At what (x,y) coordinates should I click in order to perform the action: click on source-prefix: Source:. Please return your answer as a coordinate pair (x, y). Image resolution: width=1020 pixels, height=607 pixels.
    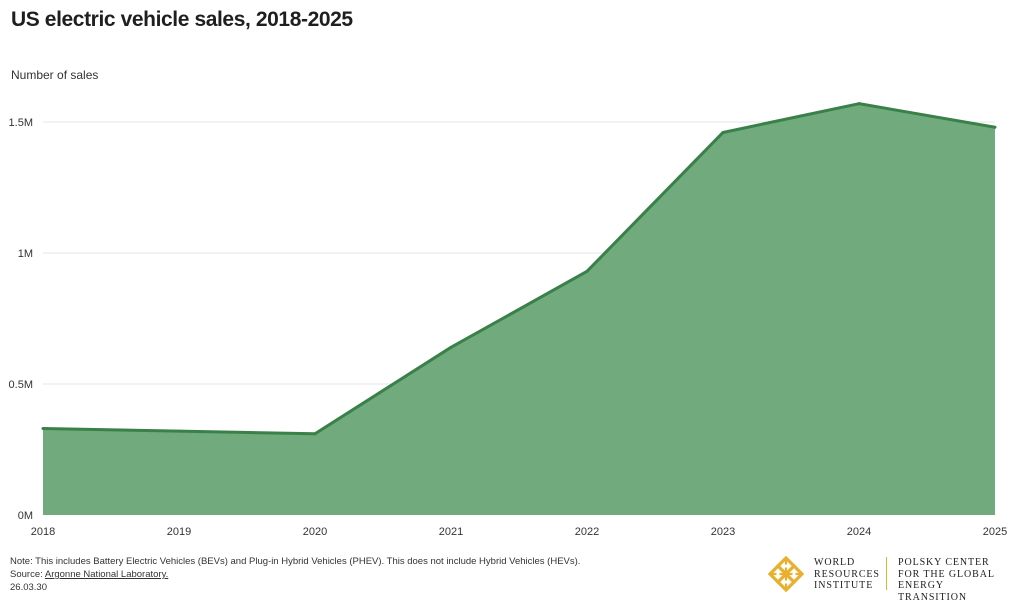
    Looking at the image, I should click on (27, 574).